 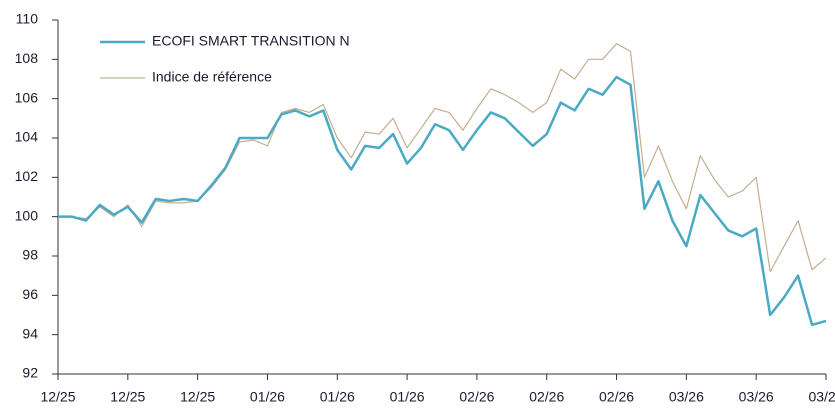 I want to click on y-tick-label: 108, so click(x=27, y=58).